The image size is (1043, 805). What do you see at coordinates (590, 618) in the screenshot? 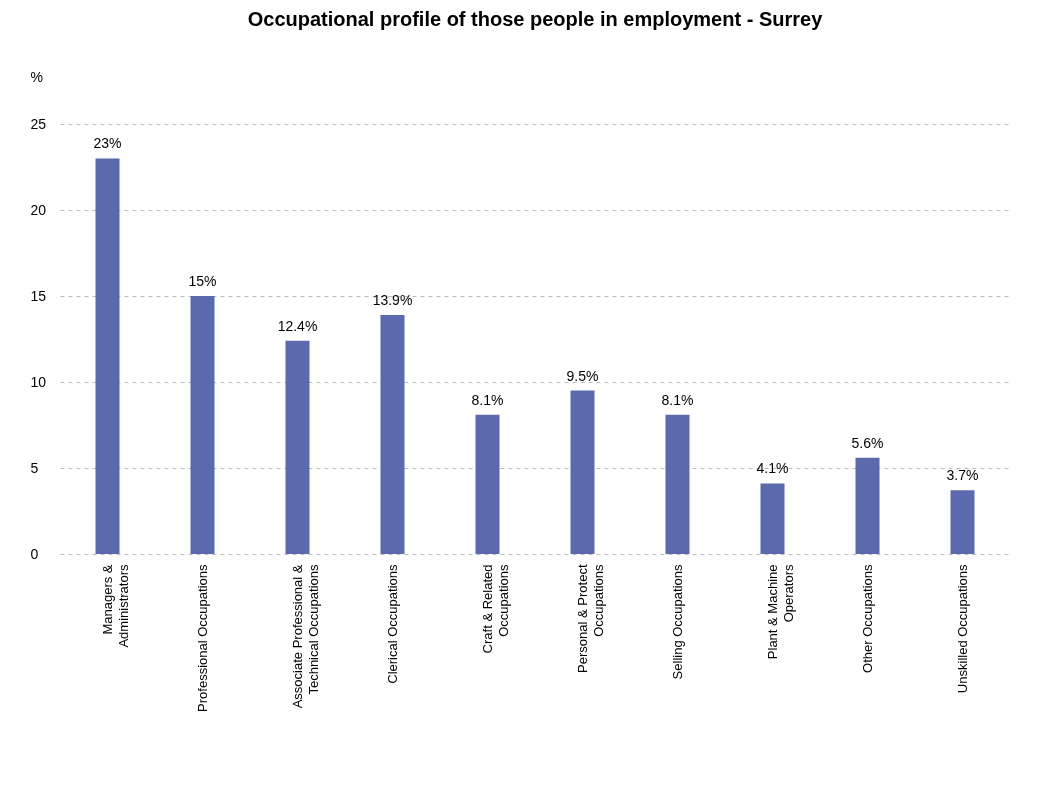
I see `x-tick-label: Personal & Protect Occupations` at bounding box center [590, 618].